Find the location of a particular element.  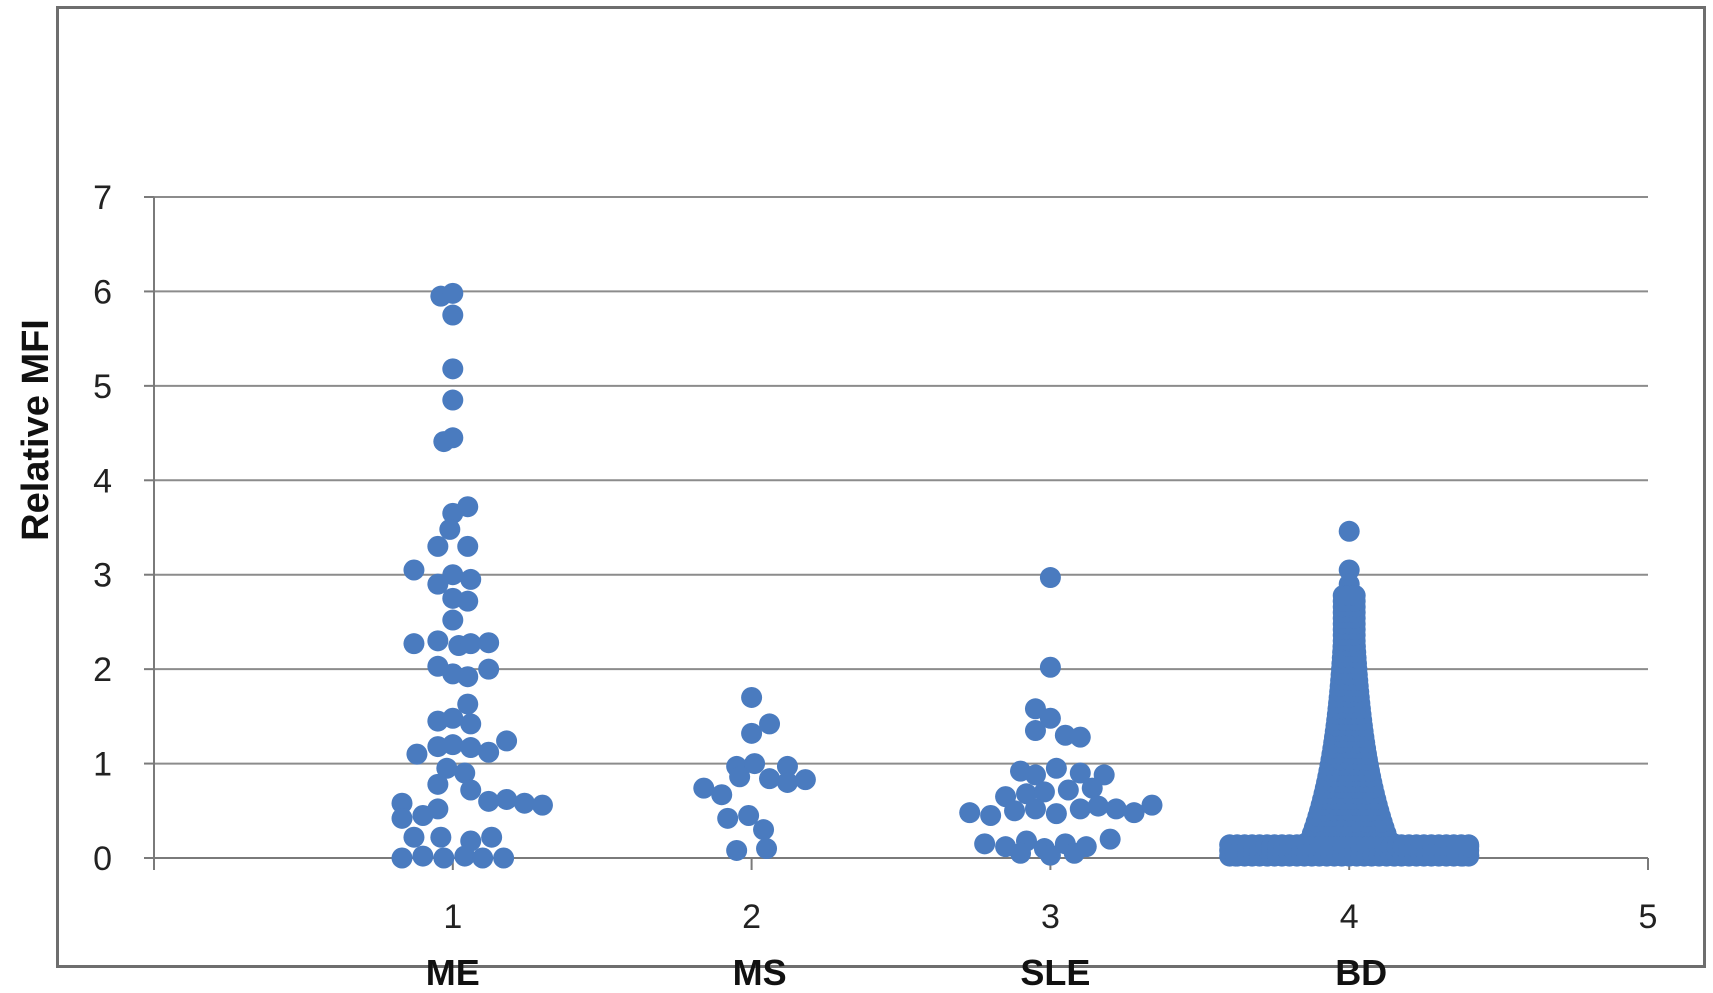

x-tick-label: 4 is located at coordinates (1349, 917).